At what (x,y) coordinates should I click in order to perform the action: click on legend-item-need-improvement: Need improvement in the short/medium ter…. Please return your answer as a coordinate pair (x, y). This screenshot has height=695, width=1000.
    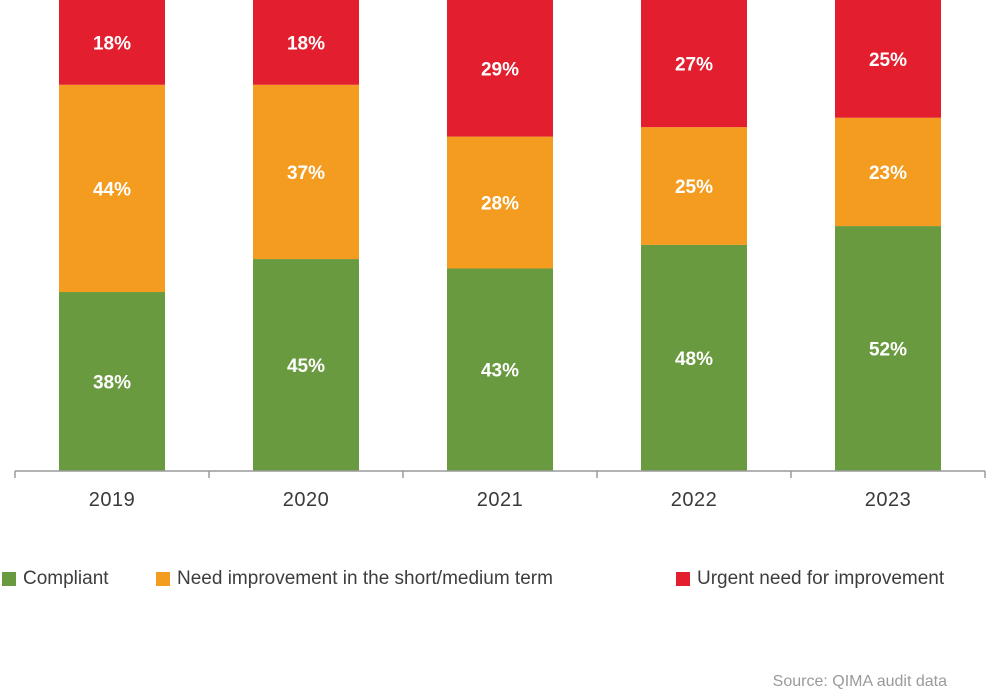
    Looking at the image, I should click on (354, 579).